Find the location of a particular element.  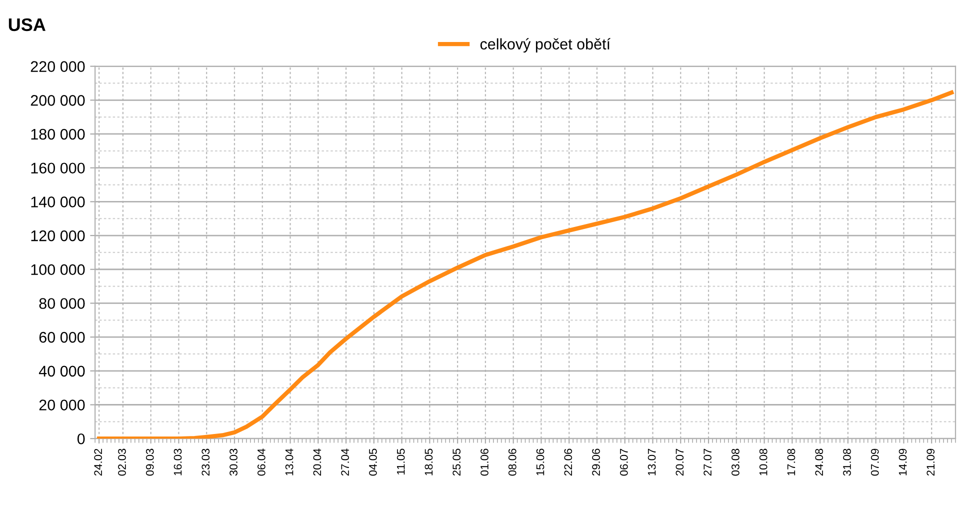

y-tick-label: 160 000 is located at coordinates (58, 168).